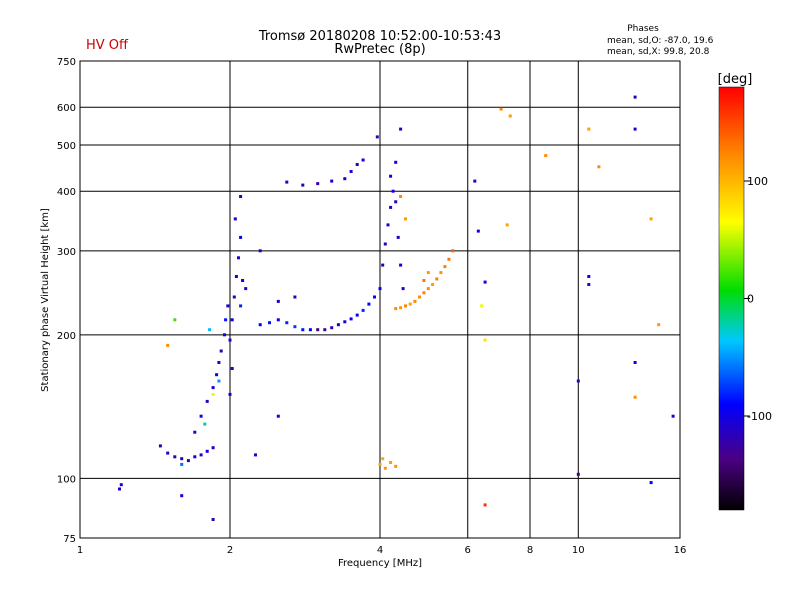 The width and height of the screenshot is (800, 600). Describe the element at coordinates (680, 550) in the screenshot. I see `x-tick-label: 16` at that location.